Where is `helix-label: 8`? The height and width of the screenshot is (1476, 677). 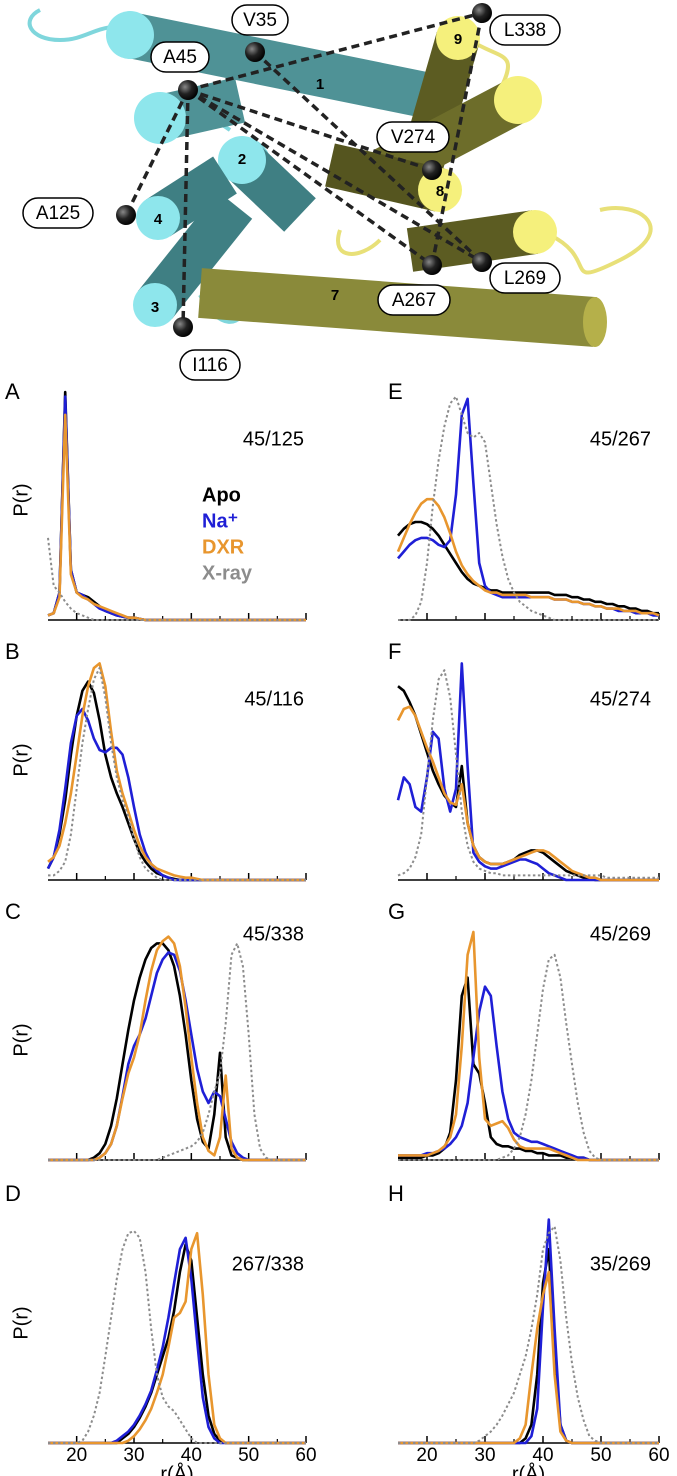
helix-label: 8 is located at coordinates (440, 191).